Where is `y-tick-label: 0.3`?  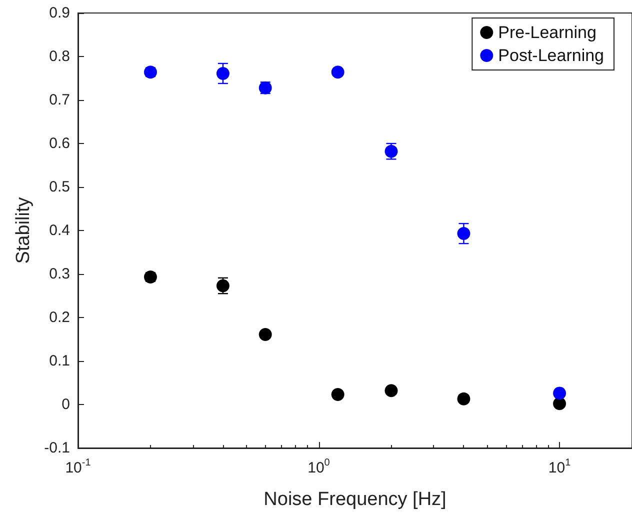
y-tick-label: 0.3 is located at coordinates (59, 274).